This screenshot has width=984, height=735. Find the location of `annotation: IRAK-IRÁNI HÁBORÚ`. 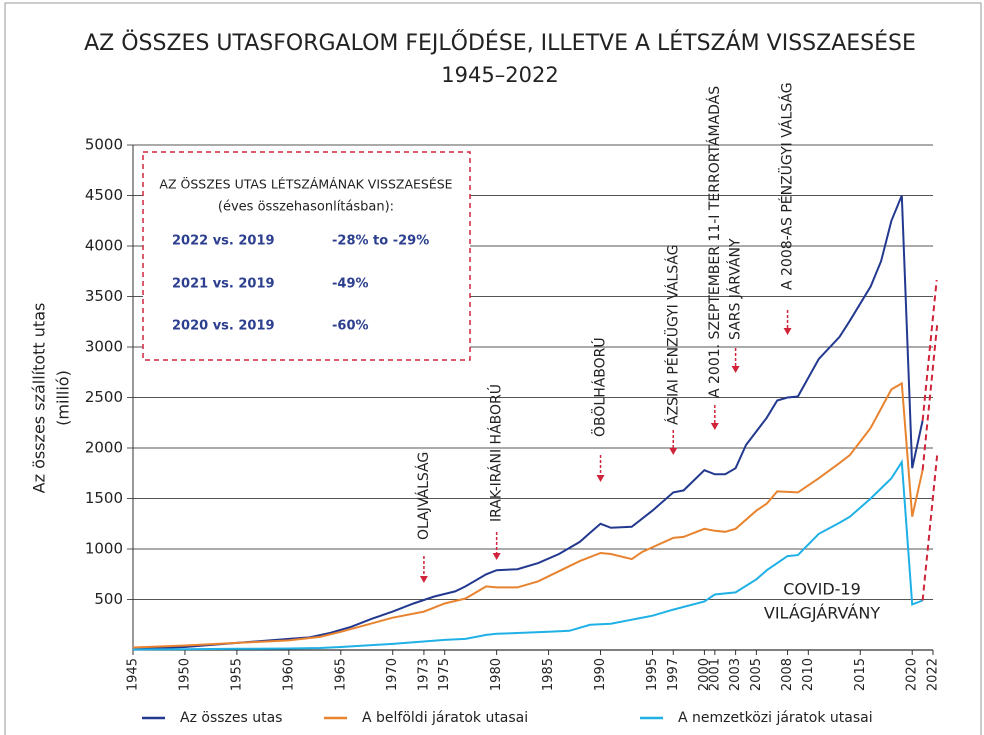

annotation: IRAK-IRÁNI HÁBORÚ is located at coordinates (496, 453).